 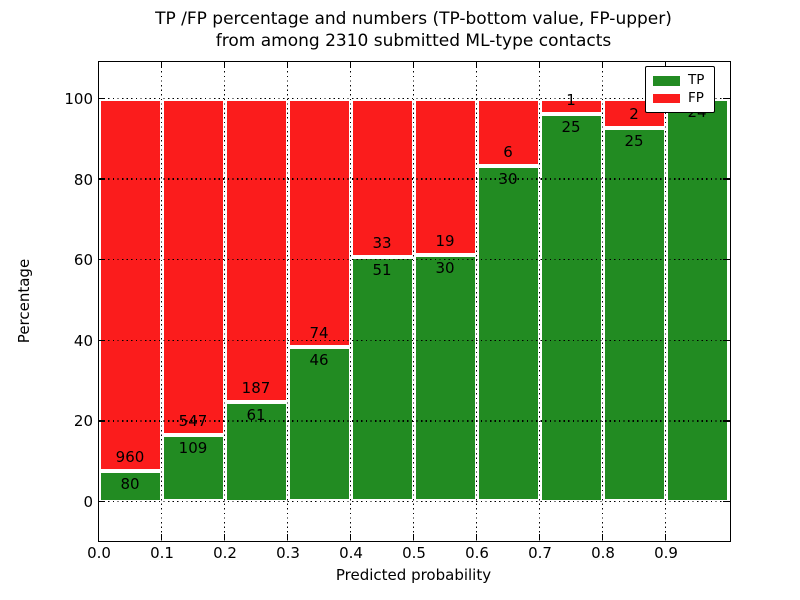 I want to click on y-tick-label: 40, so click(x=83, y=340).